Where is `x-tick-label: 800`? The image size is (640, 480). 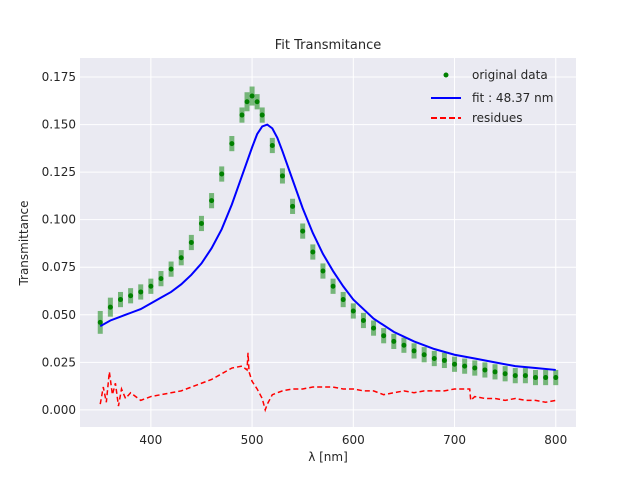 x-tick-label: 800 is located at coordinates (555, 440).